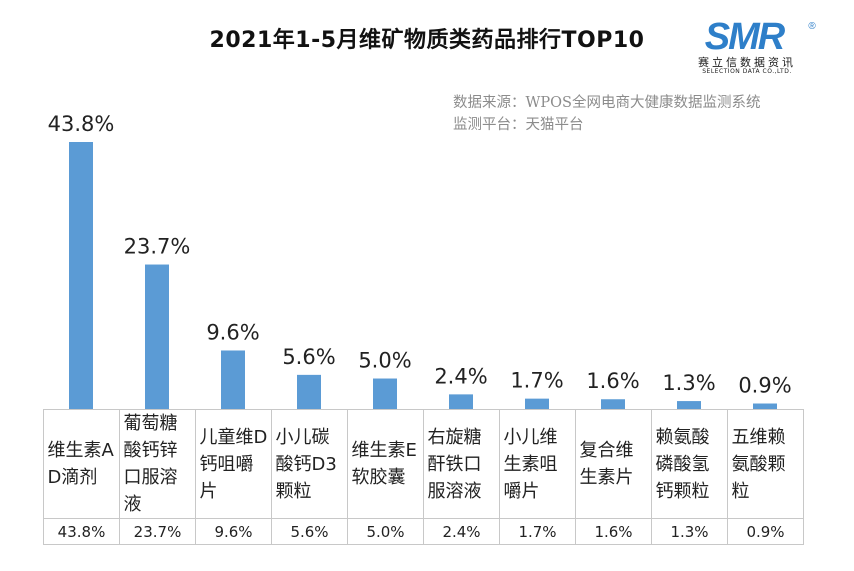 The image size is (854, 571). I want to click on value-cell: 1.7%, so click(537, 531).